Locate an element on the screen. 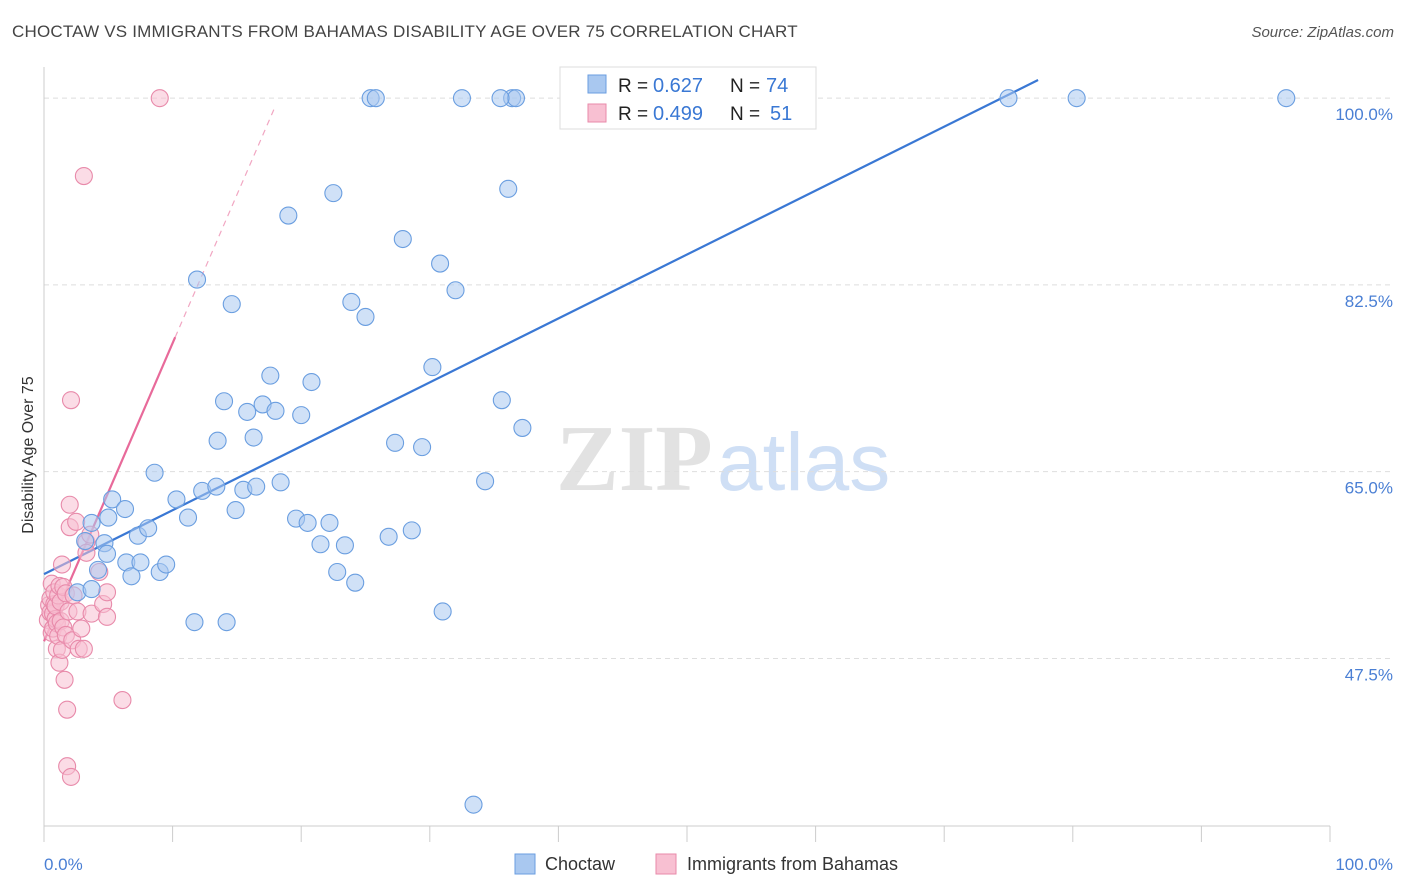  legend-n-value-bahamas: 51 is located at coordinates (781, 114).